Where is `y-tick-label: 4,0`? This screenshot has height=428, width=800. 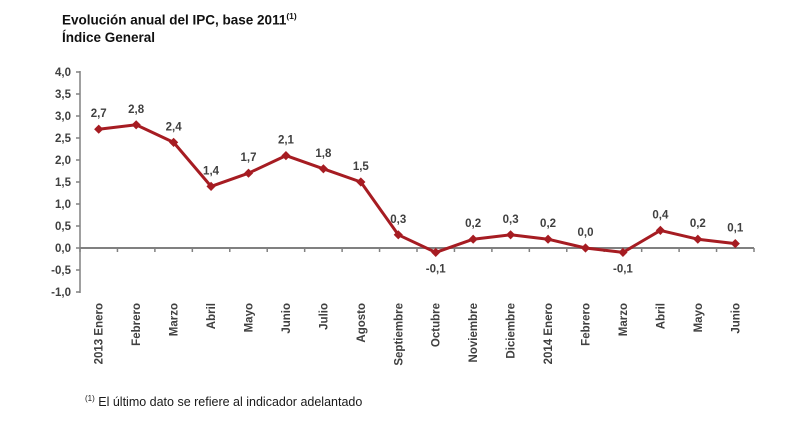
y-tick-label: 4,0 is located at coordinates (63, 73).